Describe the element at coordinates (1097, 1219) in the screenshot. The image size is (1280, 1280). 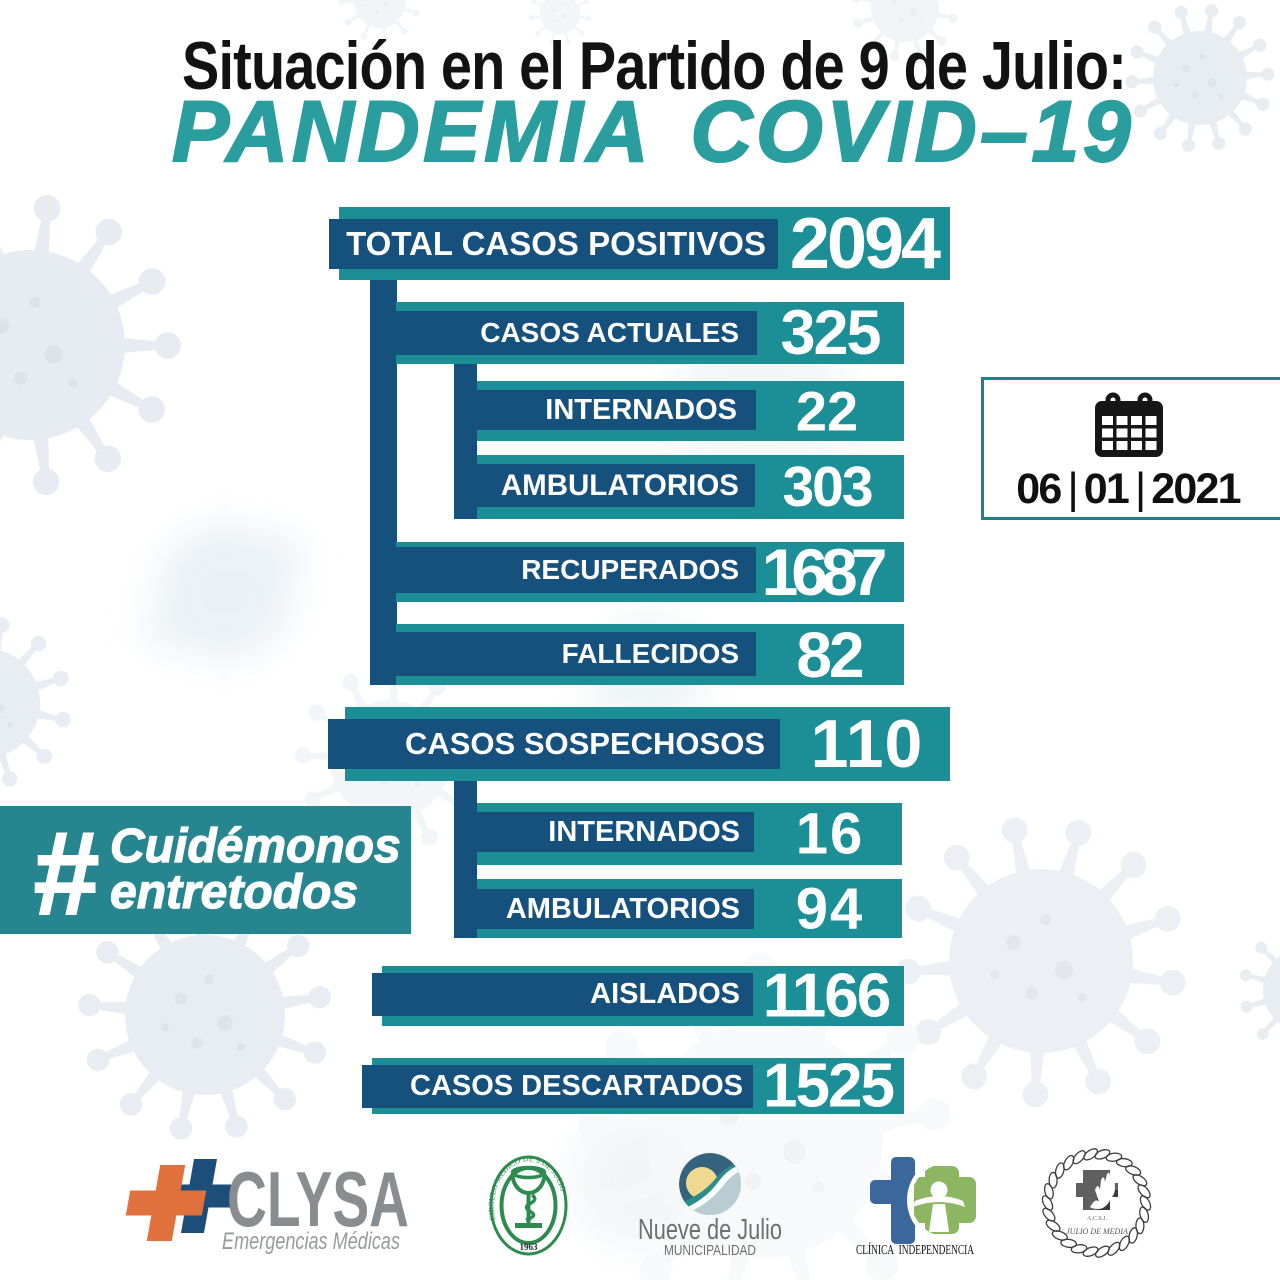
I see `svg-text: A.C.S.J.` at that location.